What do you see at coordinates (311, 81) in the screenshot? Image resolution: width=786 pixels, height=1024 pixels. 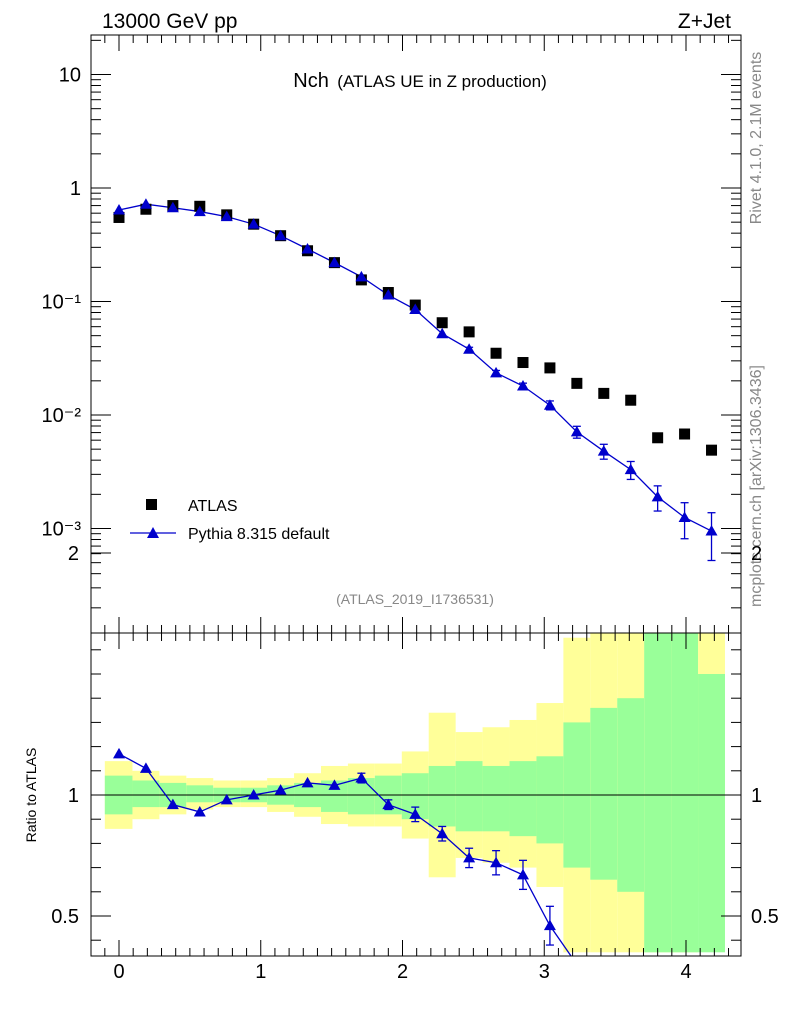 I see `chart-title-main: Nch` at bounding box center [311, 81].